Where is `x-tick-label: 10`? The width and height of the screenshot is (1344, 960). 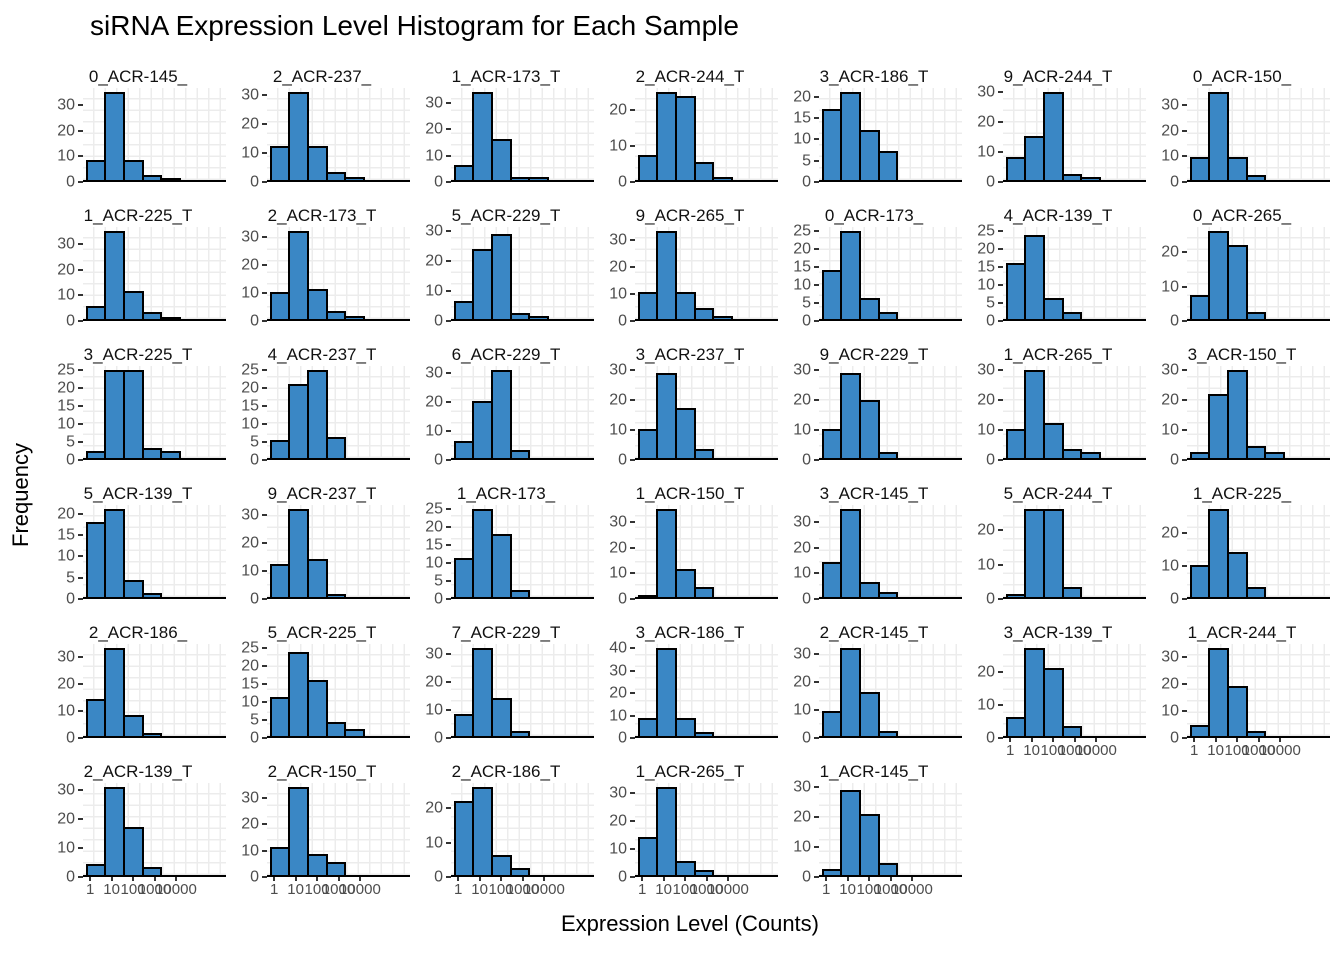
x-tick-label: 10 is located at coordinates (847, 889).